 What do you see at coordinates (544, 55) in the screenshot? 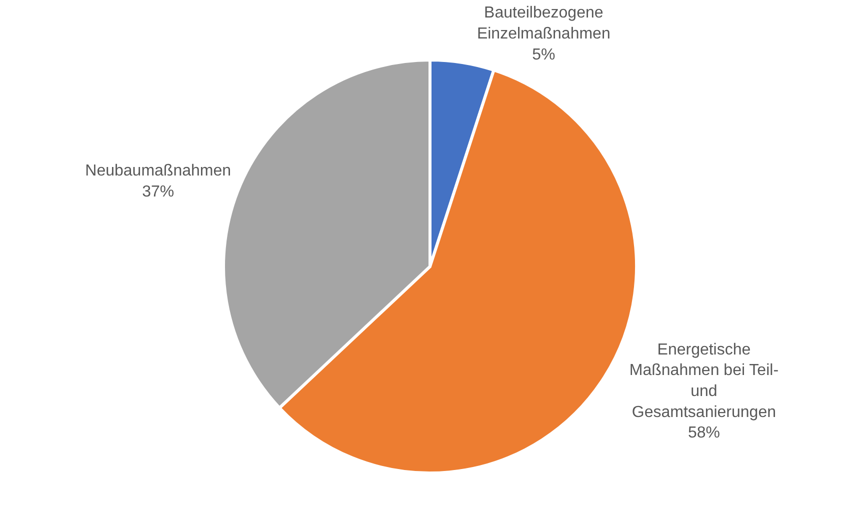
I see `data-label: 5%` at bounding box center [544, 55].